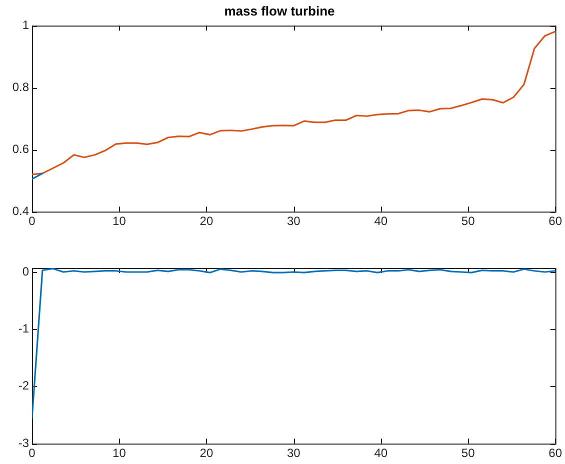 The height and width of the screenshot is (464, 565). Describe the element at coordinates (21, 211) in the screenshot. I see `y-tick-label: 0.4` at that location.